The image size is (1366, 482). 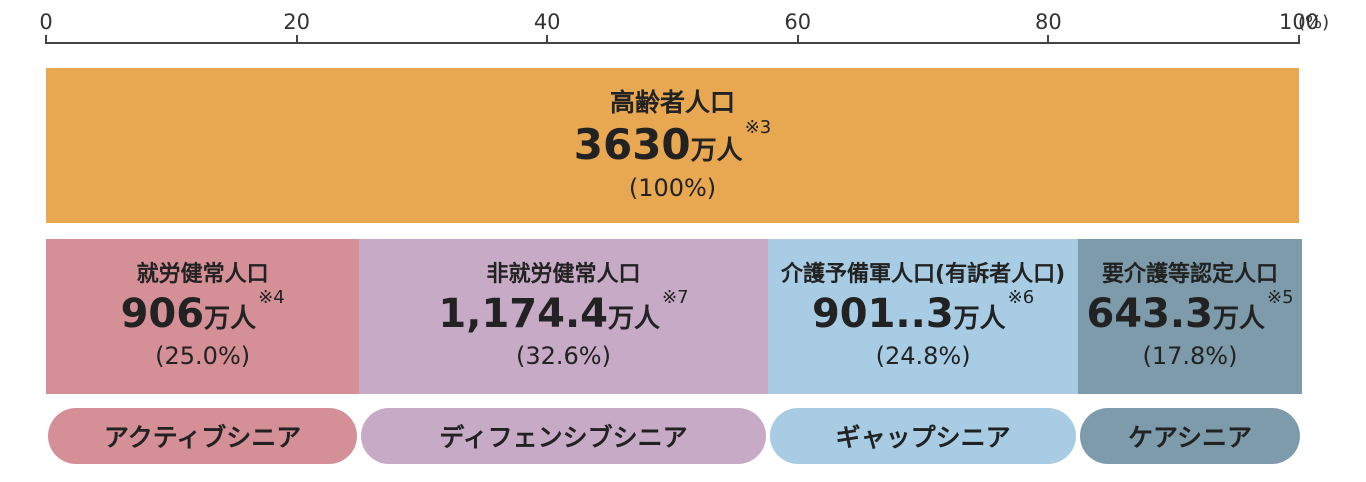 What do you see at coordinates (563, 274) in the screenshot?
I see `segment-label: 非就労健常人口` at bounding box center [563, 274].